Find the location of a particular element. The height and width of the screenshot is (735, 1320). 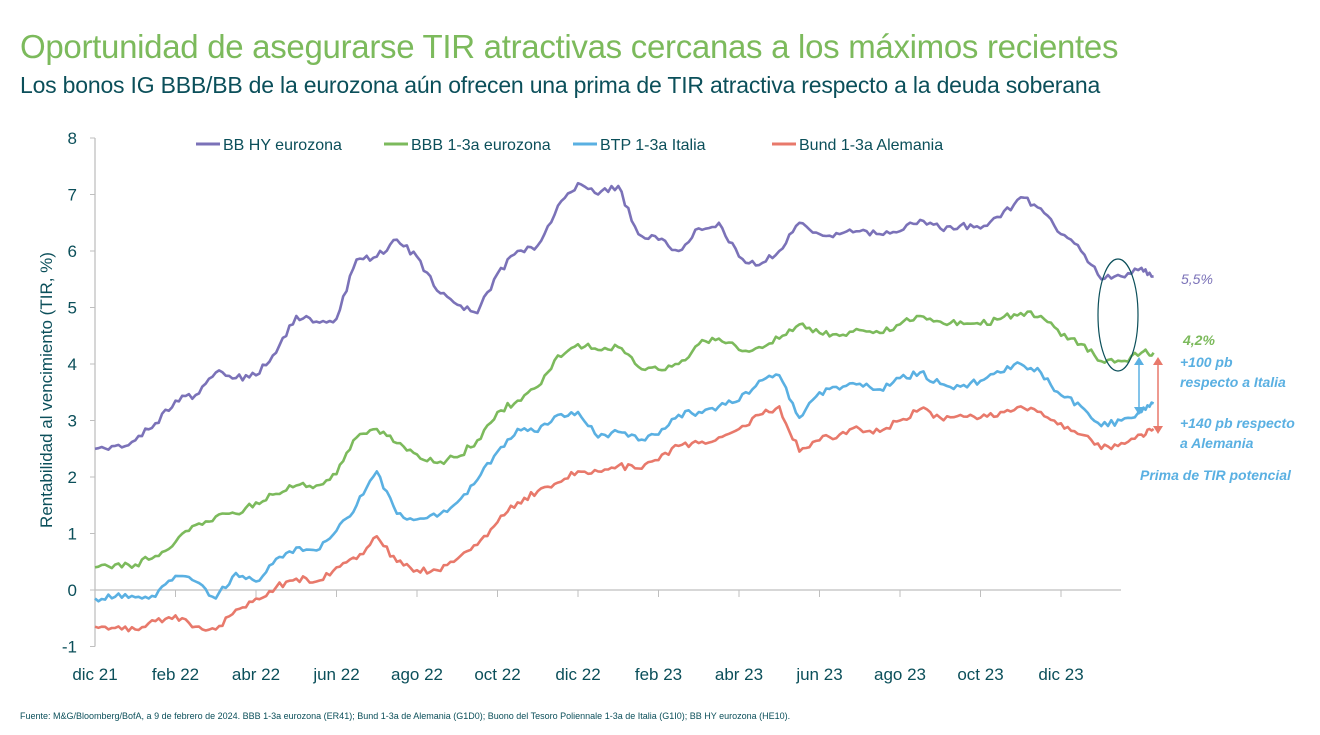

x-tick-label: ago 22 is located at coordinates (417, 674).